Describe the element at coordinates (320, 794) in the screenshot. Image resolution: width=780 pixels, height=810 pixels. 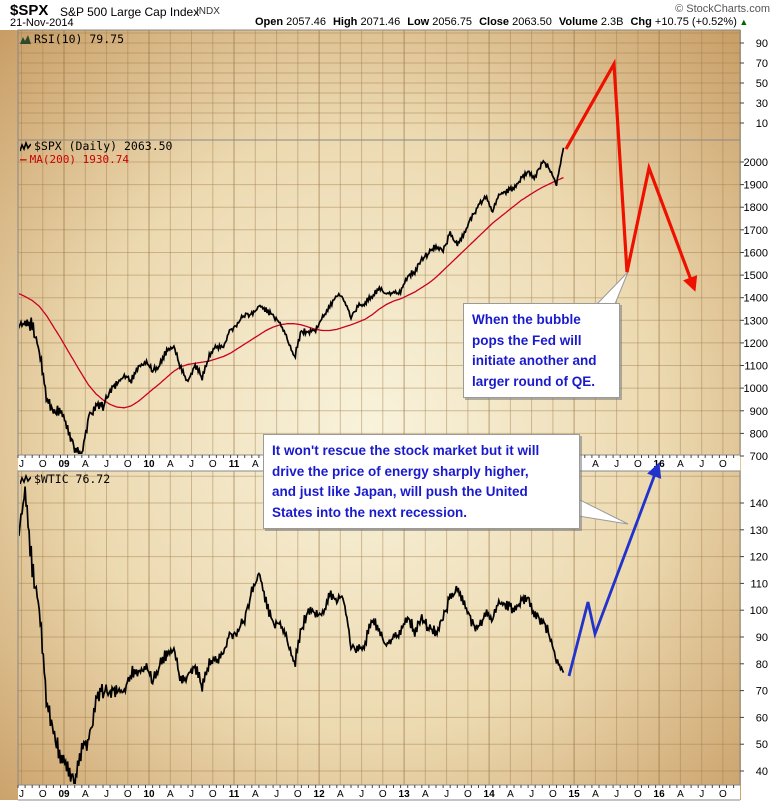
I see `x-axis-label: 12` at that location.